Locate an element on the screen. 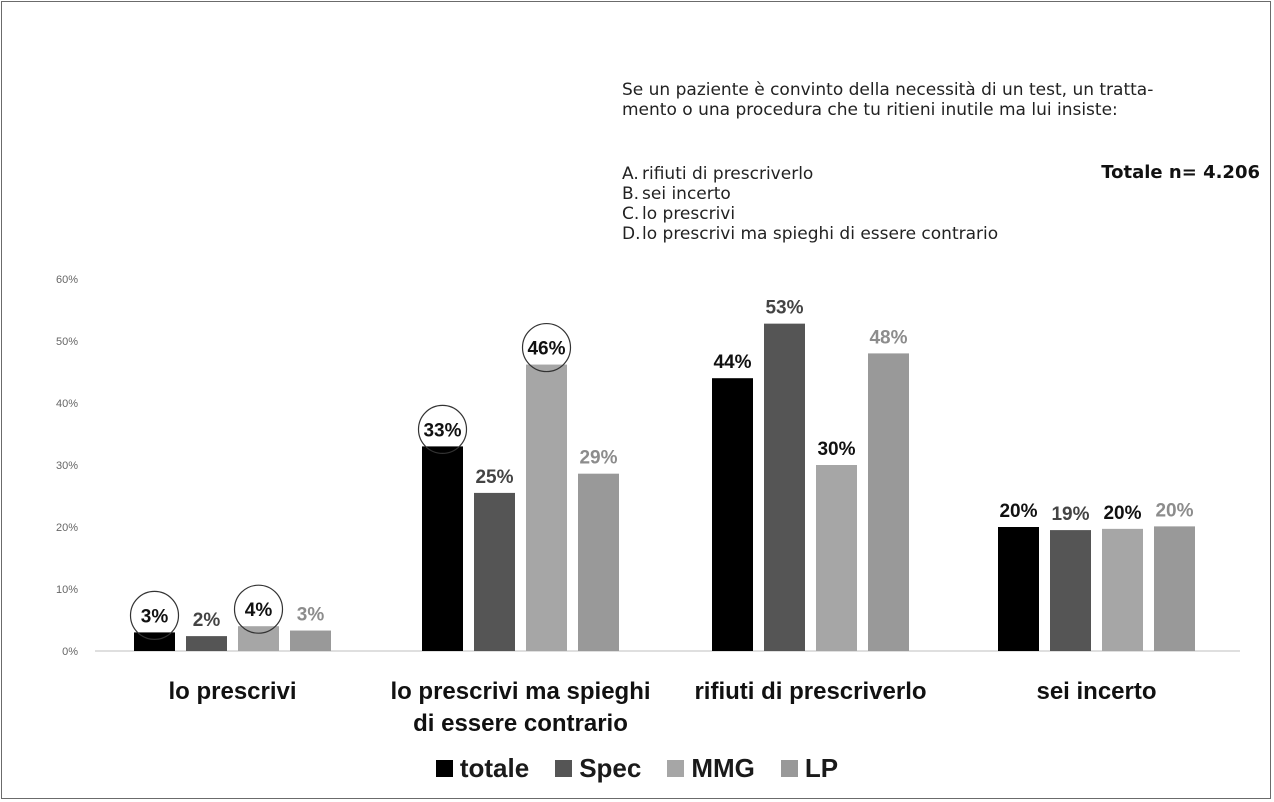 Image resolution: width=1274 pixels, height=802 pixels. legend-label: Spec is located at coordinates (610, 767).